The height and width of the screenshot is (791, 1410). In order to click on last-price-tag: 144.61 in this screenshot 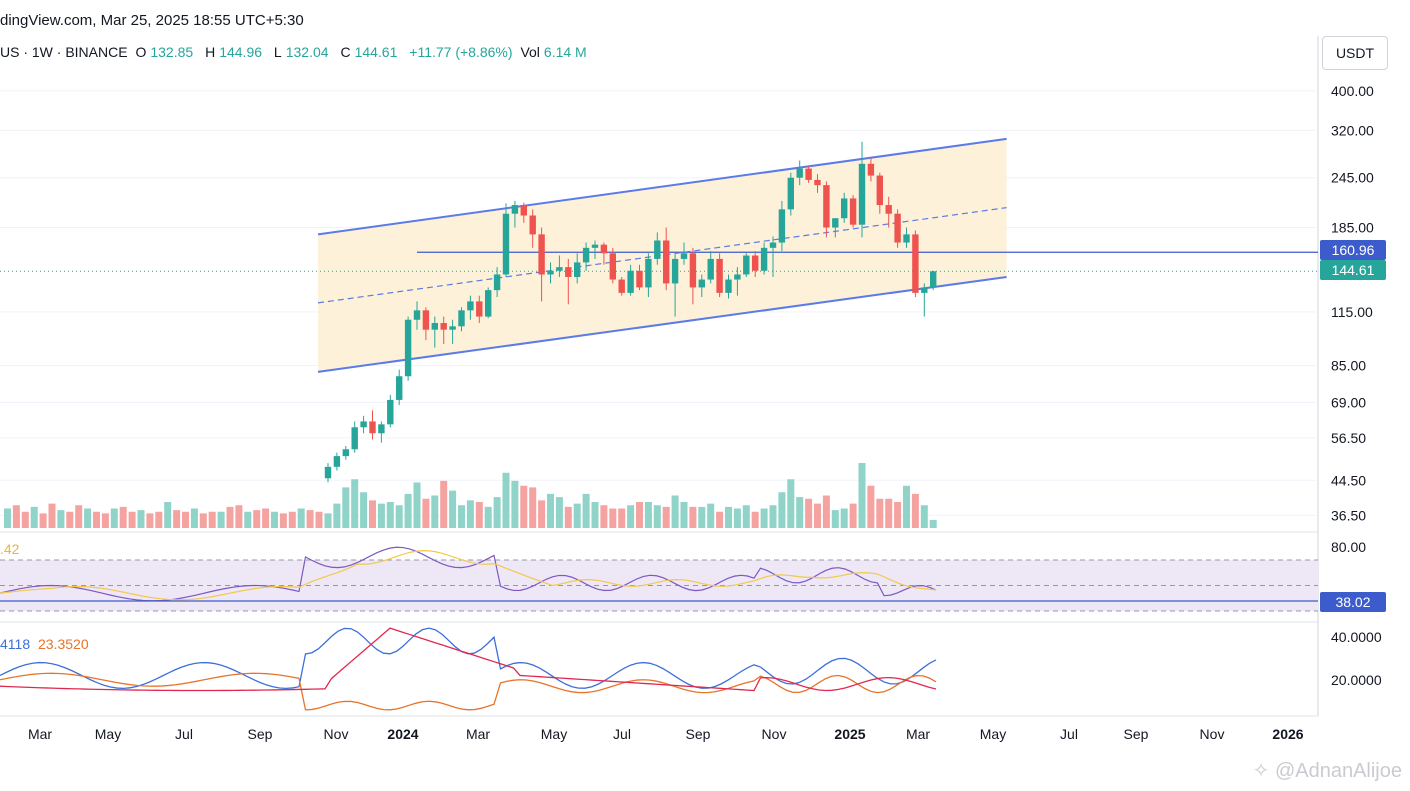, I will do `click(1353, 270)`.